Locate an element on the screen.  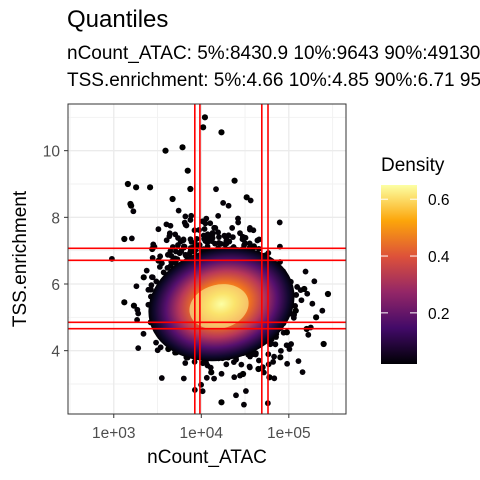
x-tick-label: 1e+03 is located at coordinates (114, 433).